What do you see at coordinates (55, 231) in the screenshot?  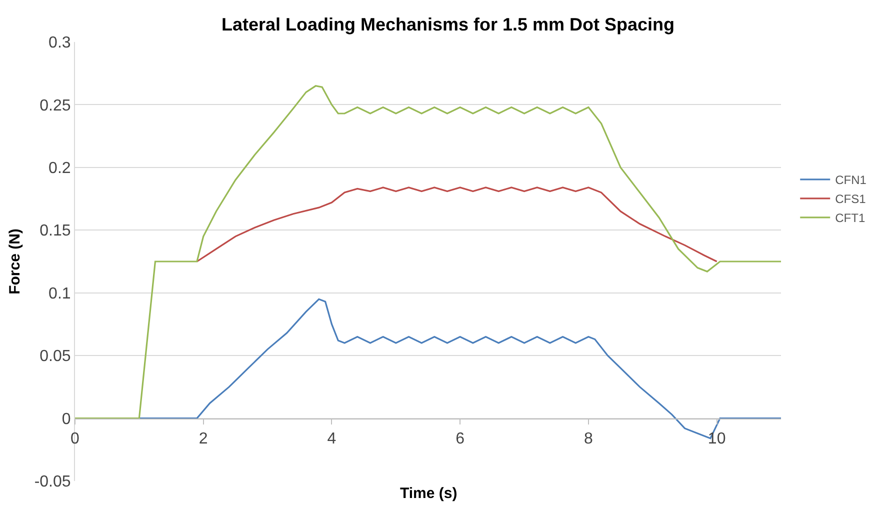 I see `y-tick-label: 0.15` at bounding box center [55, 231].